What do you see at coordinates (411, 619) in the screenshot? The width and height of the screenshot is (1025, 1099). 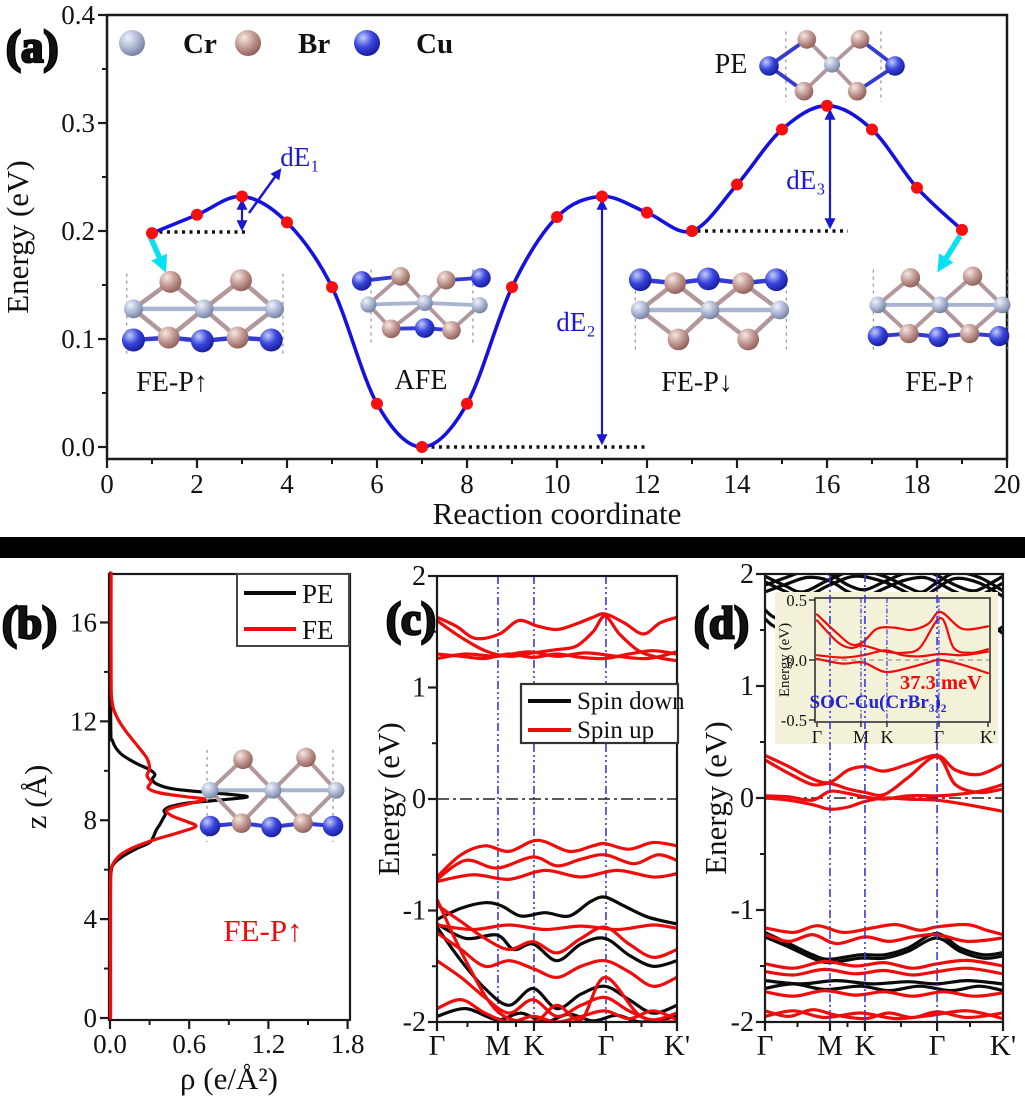 I see `panel-c-label: (c)` at bounding box center [411, 619].